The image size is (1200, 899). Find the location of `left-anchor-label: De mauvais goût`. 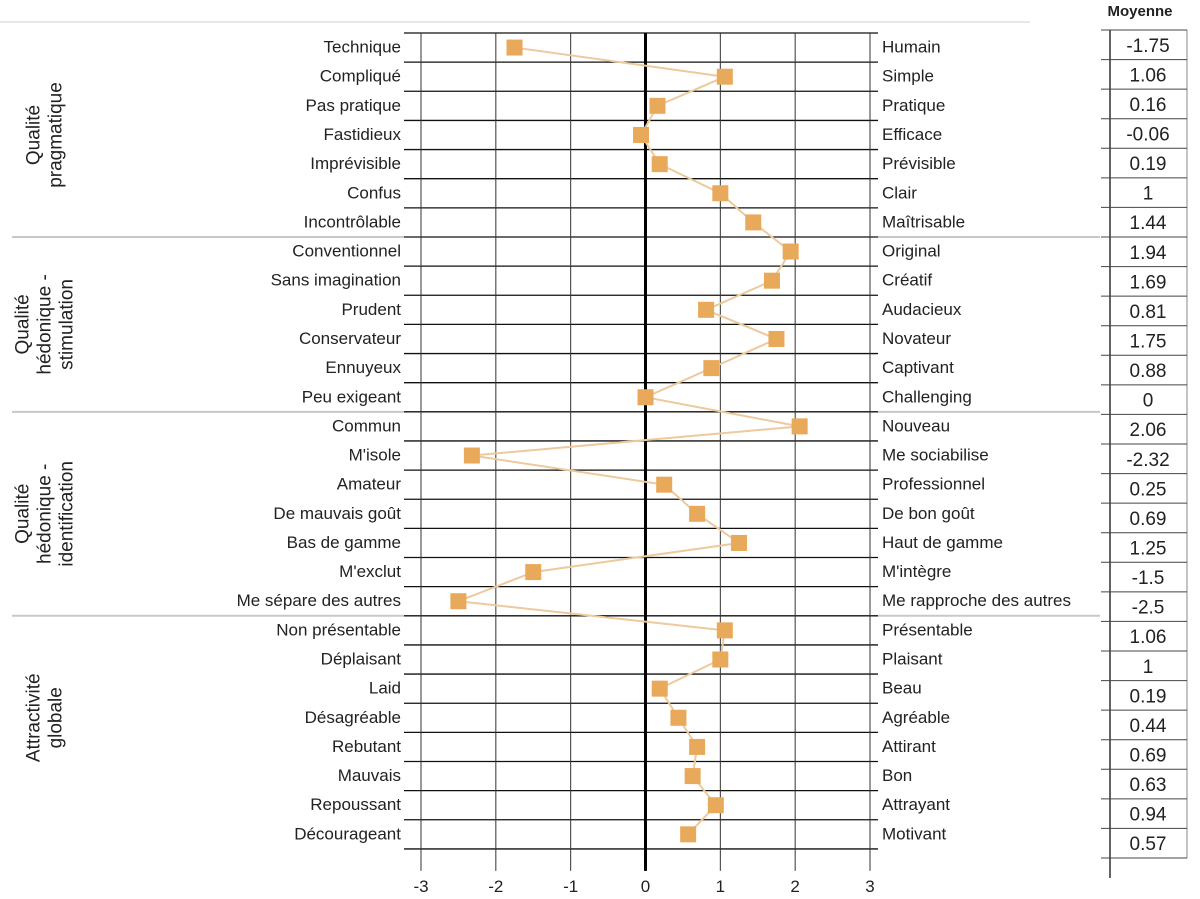

left-anchor-label: De mauvais goût is located at coordinates (337, 513).